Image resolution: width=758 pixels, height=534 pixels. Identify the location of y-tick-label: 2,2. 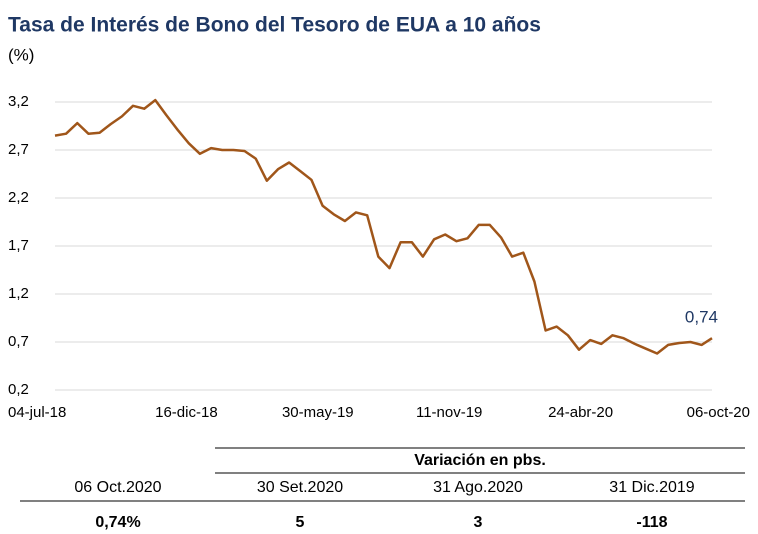
(18, 197).